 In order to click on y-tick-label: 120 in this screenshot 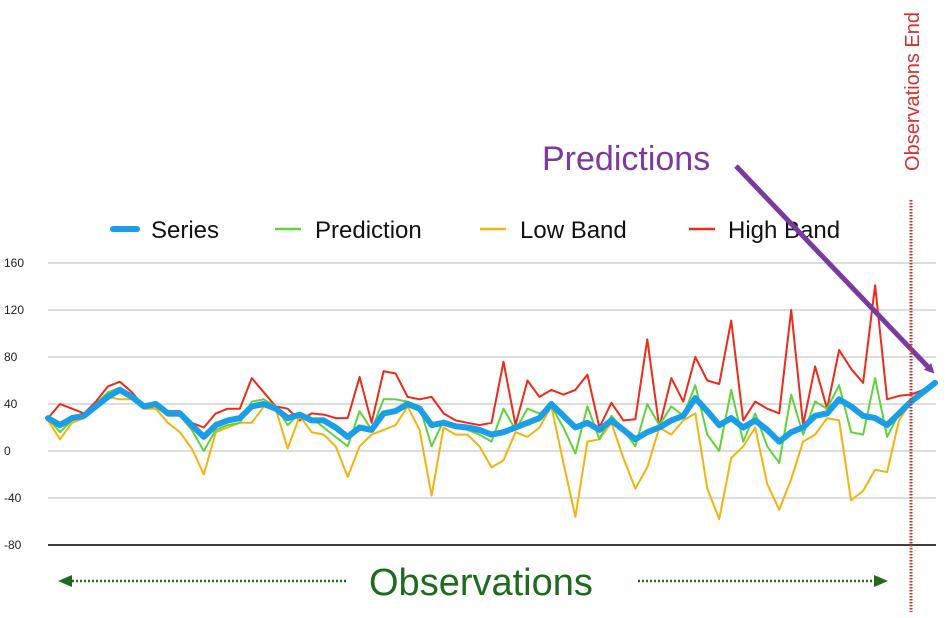, I will do `click(14, 310)`.